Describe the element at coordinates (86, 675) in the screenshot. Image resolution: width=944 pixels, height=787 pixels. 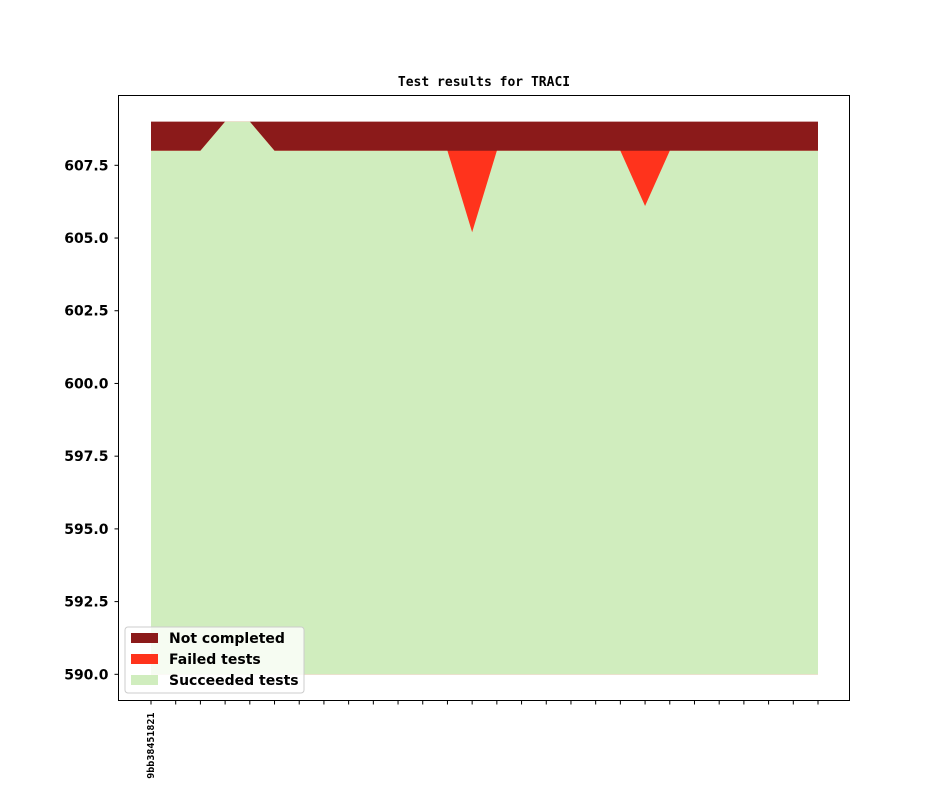
I see `y-tick-label: 590.0` at that location.